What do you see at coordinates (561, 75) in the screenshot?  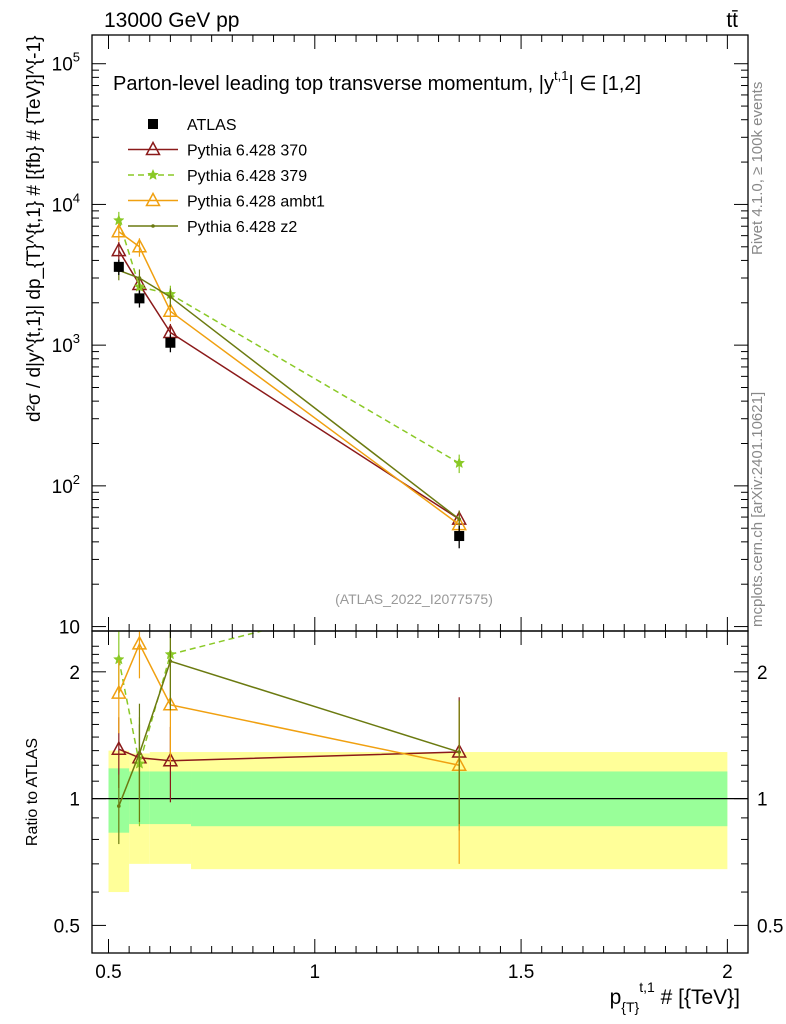 I see `chart-title-sup: t,1` at bounding box center [561, 75].